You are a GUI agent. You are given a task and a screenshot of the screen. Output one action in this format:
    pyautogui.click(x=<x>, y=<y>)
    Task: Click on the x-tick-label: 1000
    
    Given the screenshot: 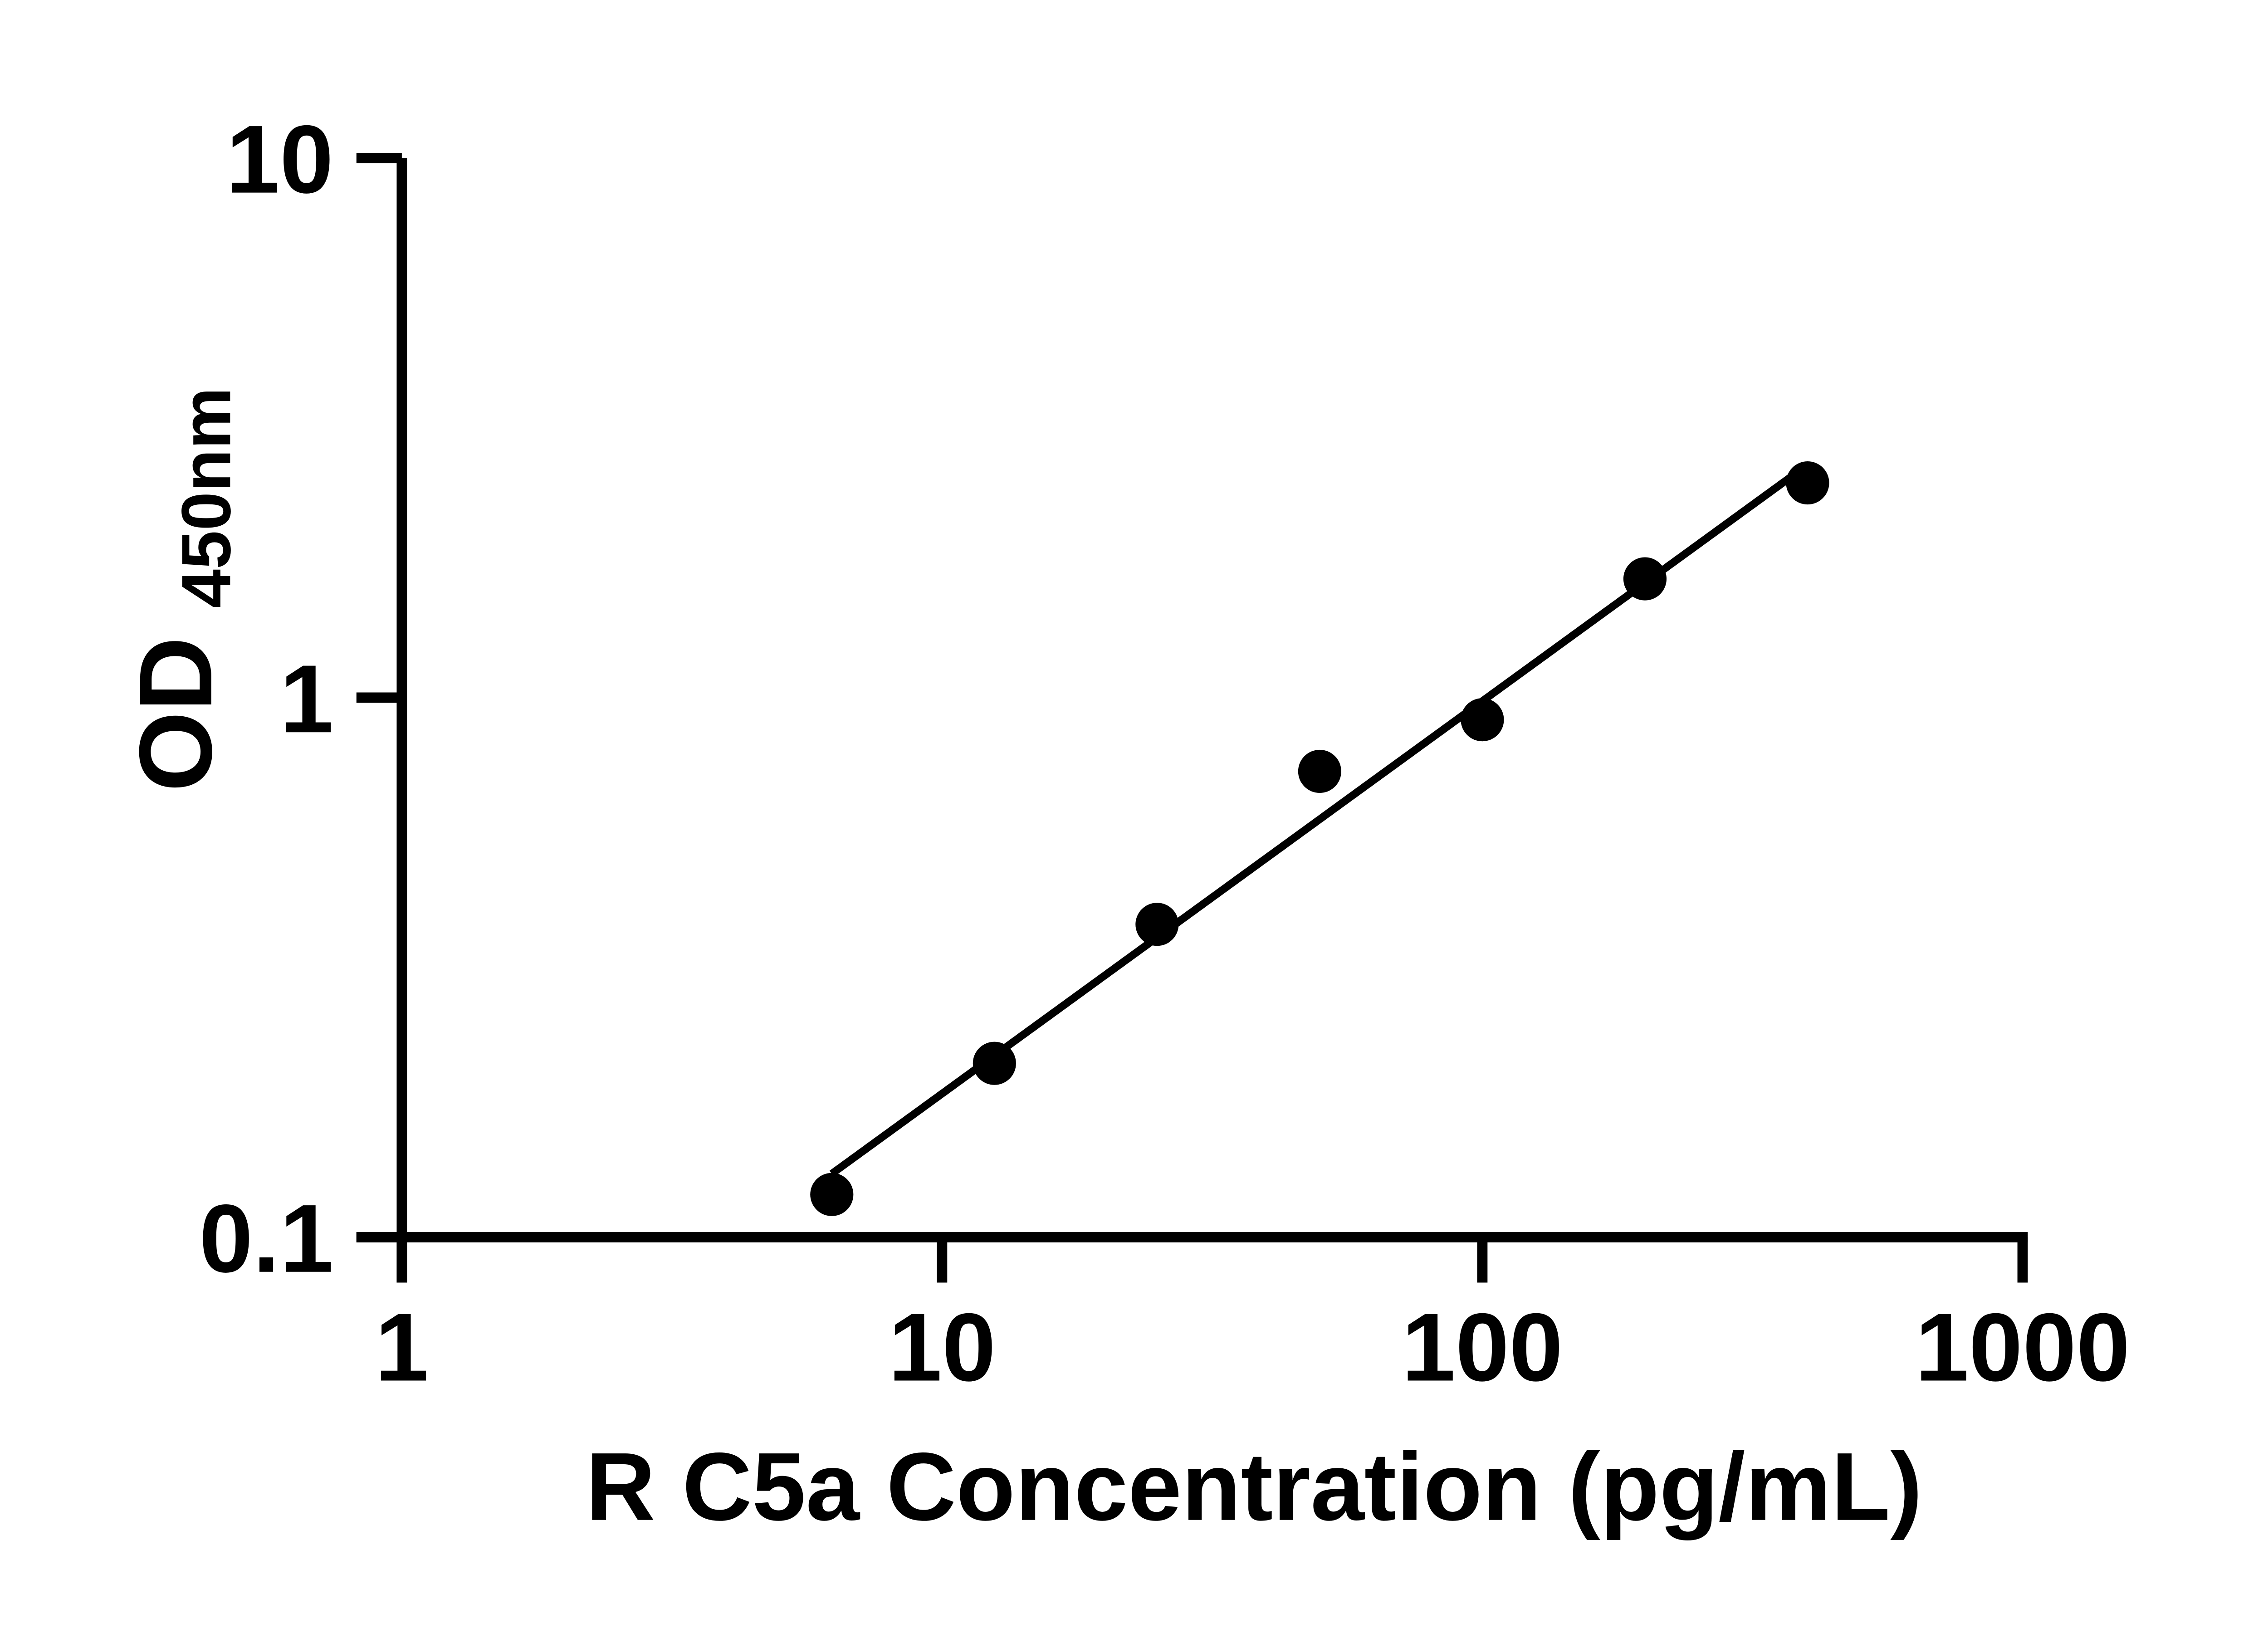 What is the action you would take?
    pyautogui.click(x=2023, y=1348)
    